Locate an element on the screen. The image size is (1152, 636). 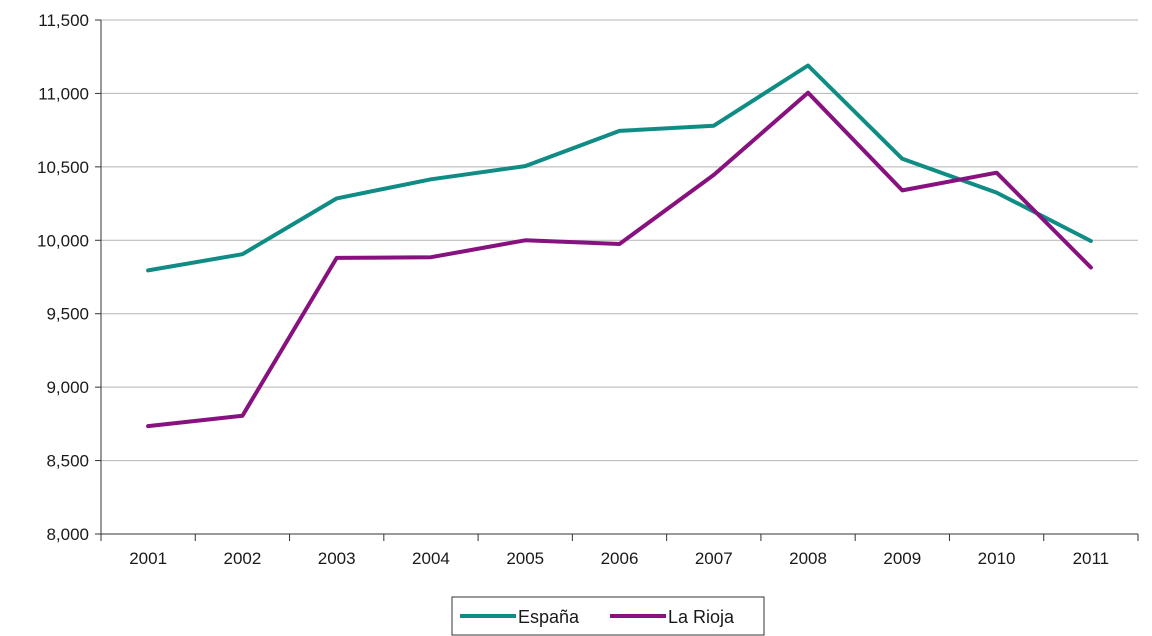
y-tick-label: 8,500 is located at coordinates (67, 461).